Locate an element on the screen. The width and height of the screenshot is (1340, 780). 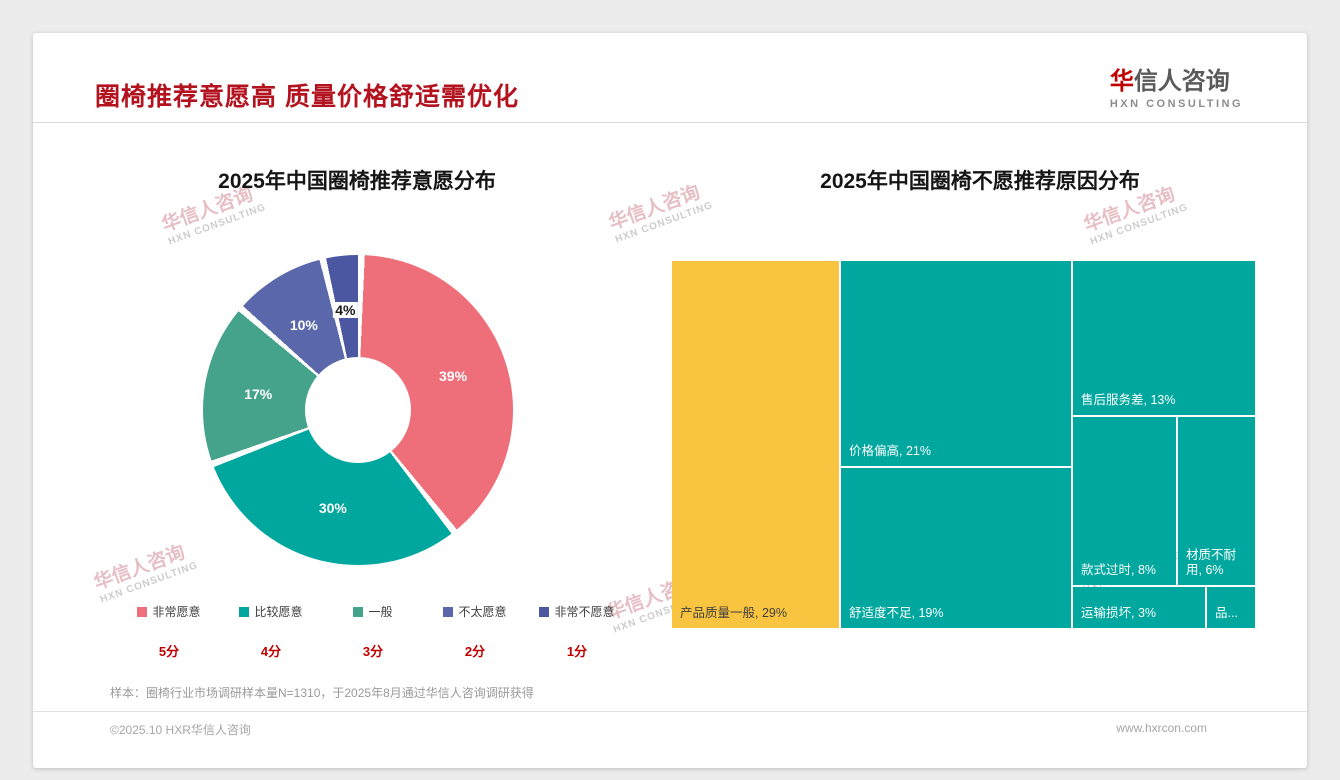
treemap-item-label: 舒适度不足, 19% is located at coordinates (896, 613).